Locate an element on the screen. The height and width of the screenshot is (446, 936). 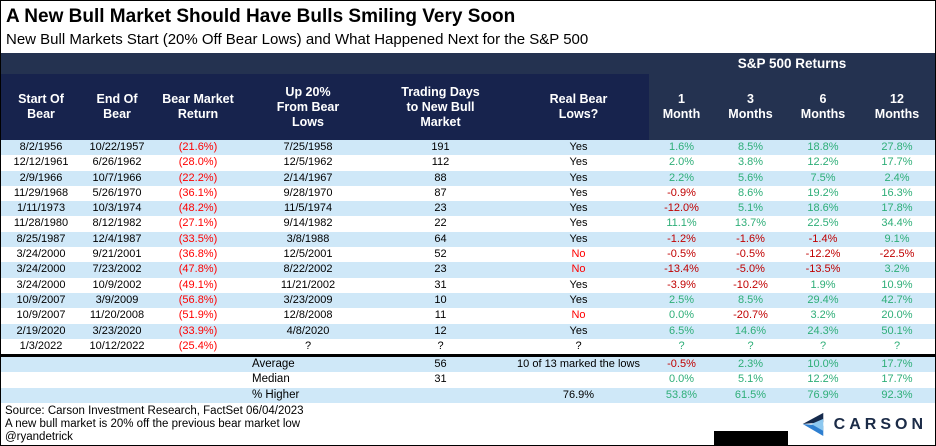
col-header-1-month: 1 Month is located at coordinates (681, 107).